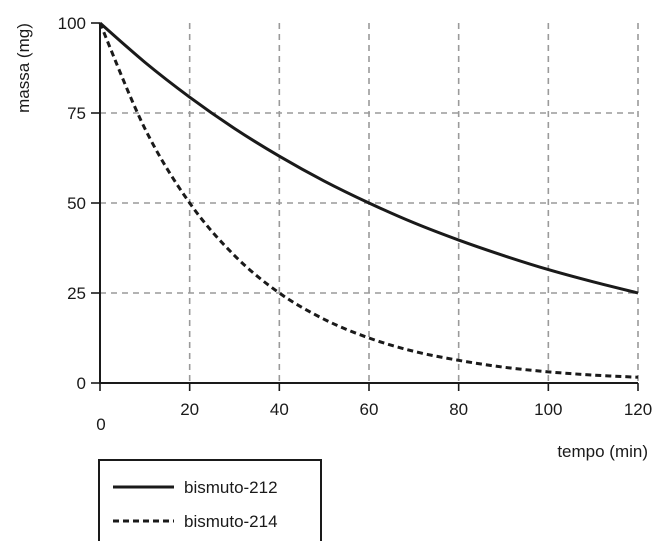 The width and height of the screenshot is (659, 543). I want to click on x-tick-label-80: 80, so click(458, 409).